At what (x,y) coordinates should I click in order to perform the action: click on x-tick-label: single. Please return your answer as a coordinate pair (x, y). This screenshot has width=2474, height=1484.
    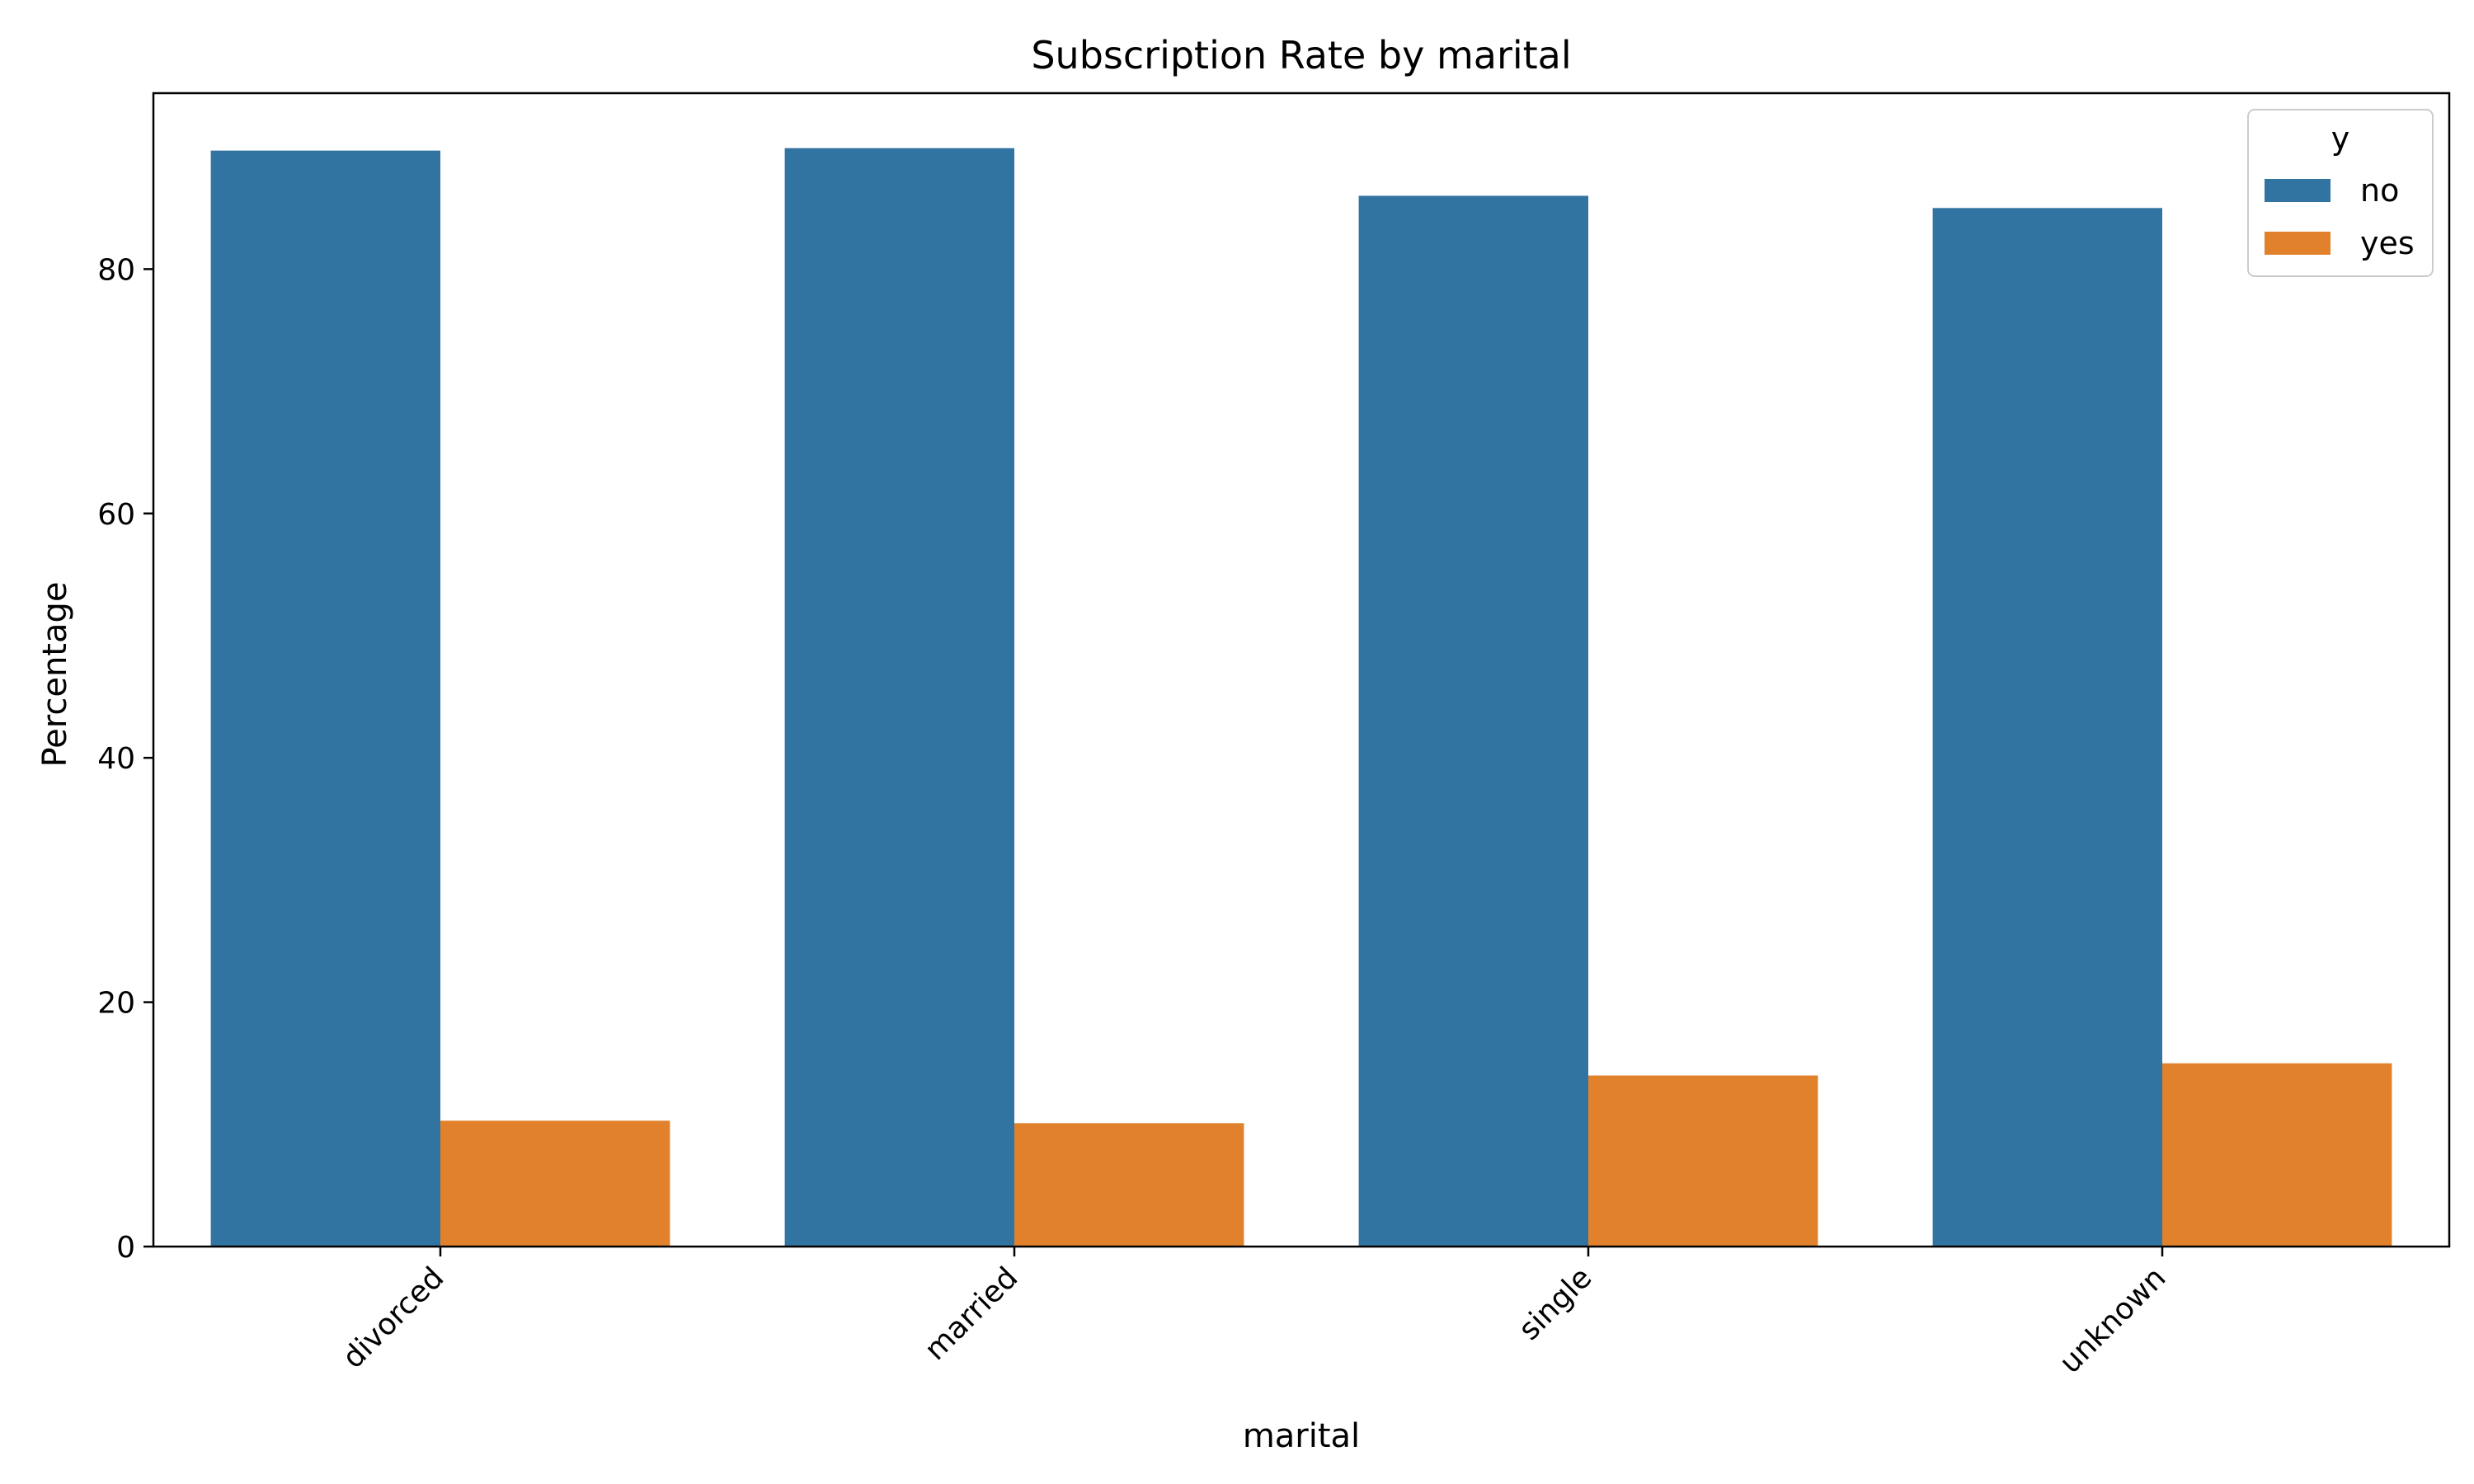
    Looking at the image, I should click on (1555, 1303).